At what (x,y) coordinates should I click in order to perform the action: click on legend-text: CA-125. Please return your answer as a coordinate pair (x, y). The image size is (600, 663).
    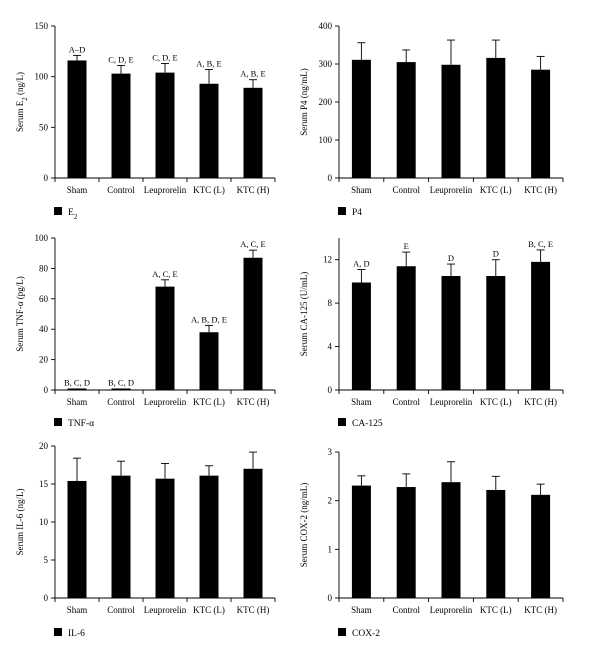
    Looking at the image, I should click on (367, 424).